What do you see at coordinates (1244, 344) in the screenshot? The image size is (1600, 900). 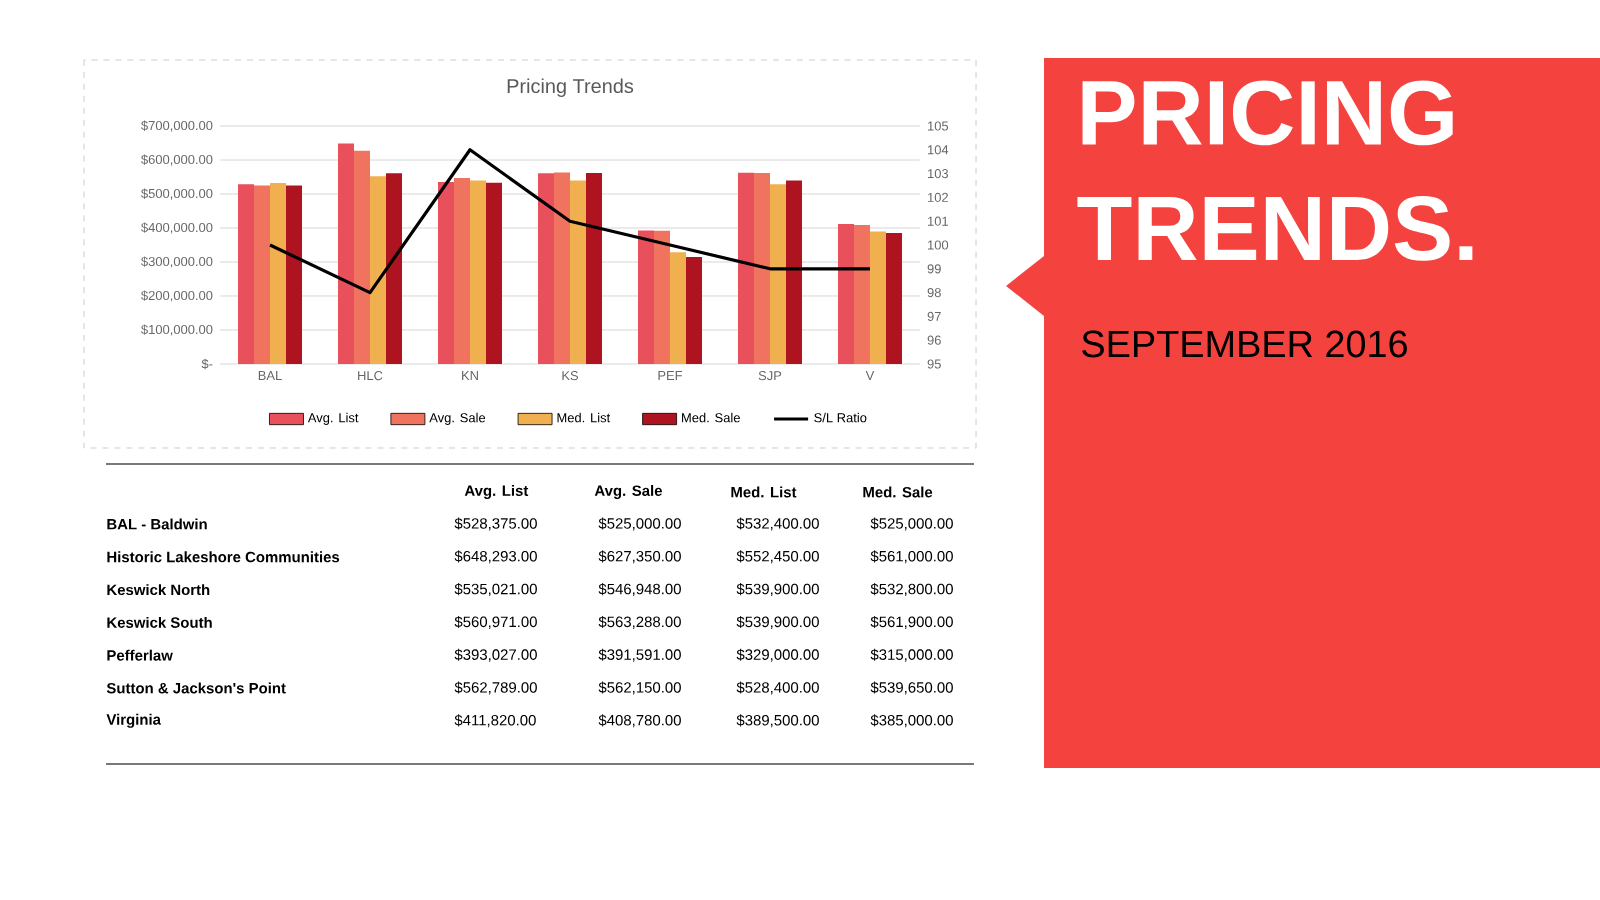 I see `text: SEPTEMBER 2016` at bounding box center [1244, 344].